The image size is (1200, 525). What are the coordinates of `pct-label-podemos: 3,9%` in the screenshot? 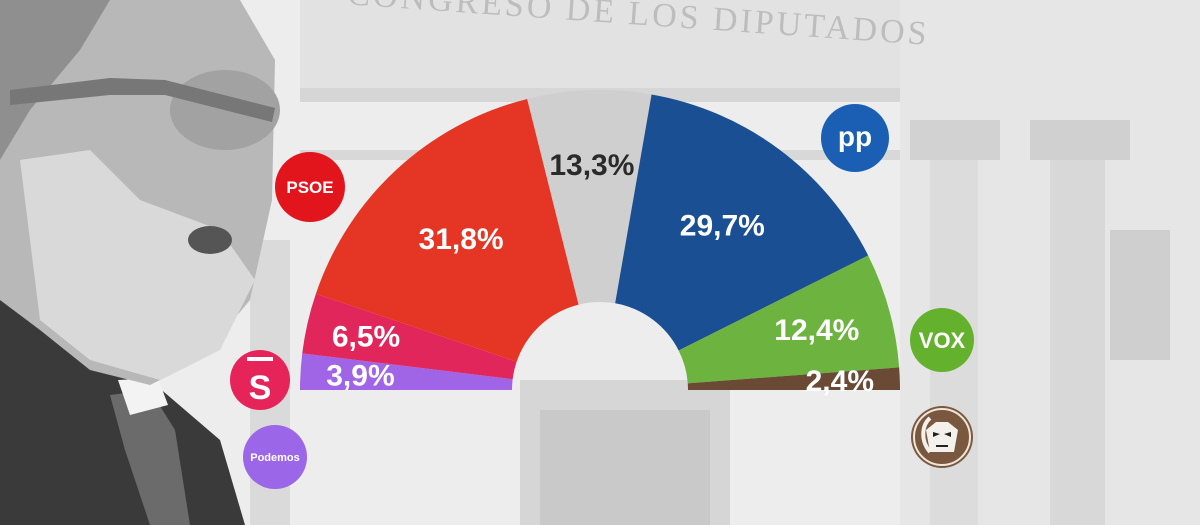 It's located at (360, 375).